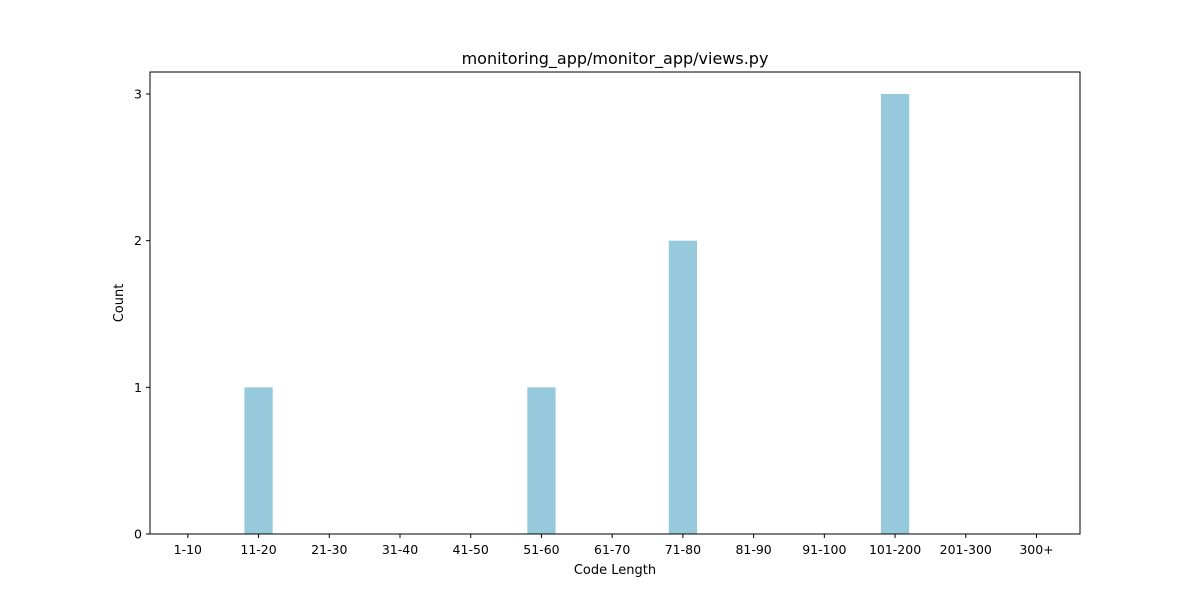 The height and width of the screenshot is (600, 1200). I want to click on x-axis-label: Code Length, so click(615, 570).